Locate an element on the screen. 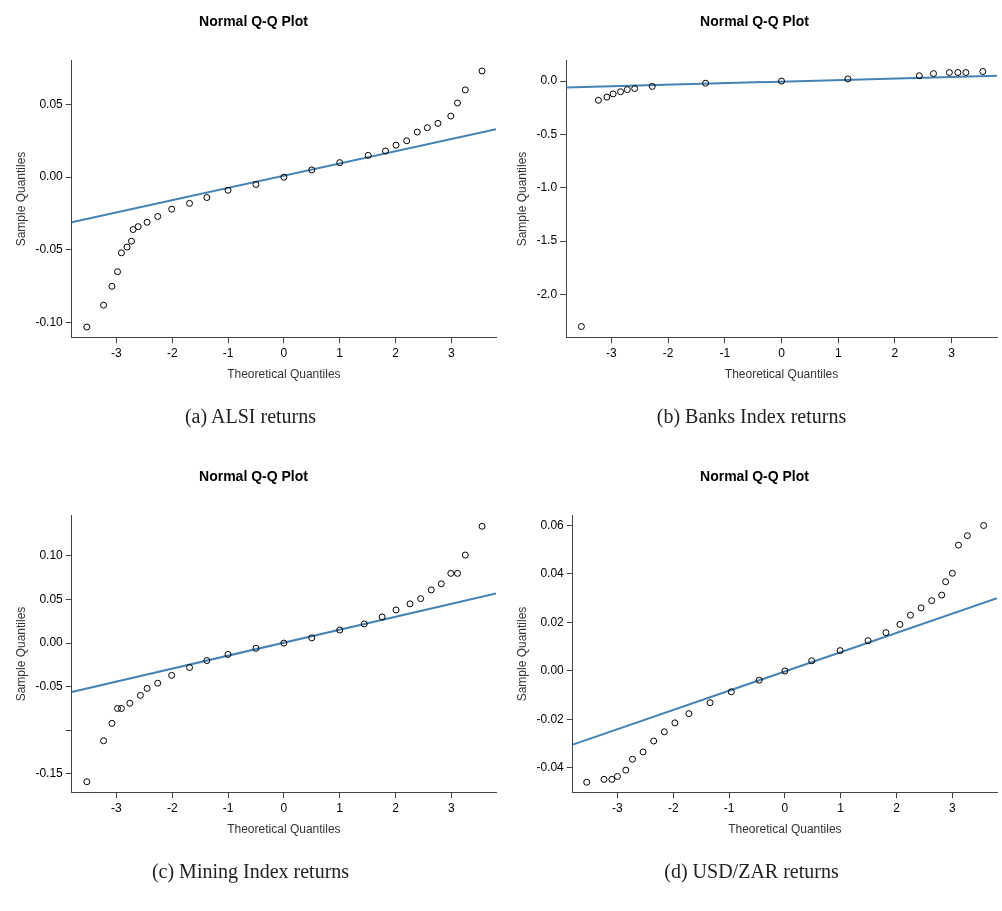  y-tick-label: 0.10 is located at coordinates (51, 555).